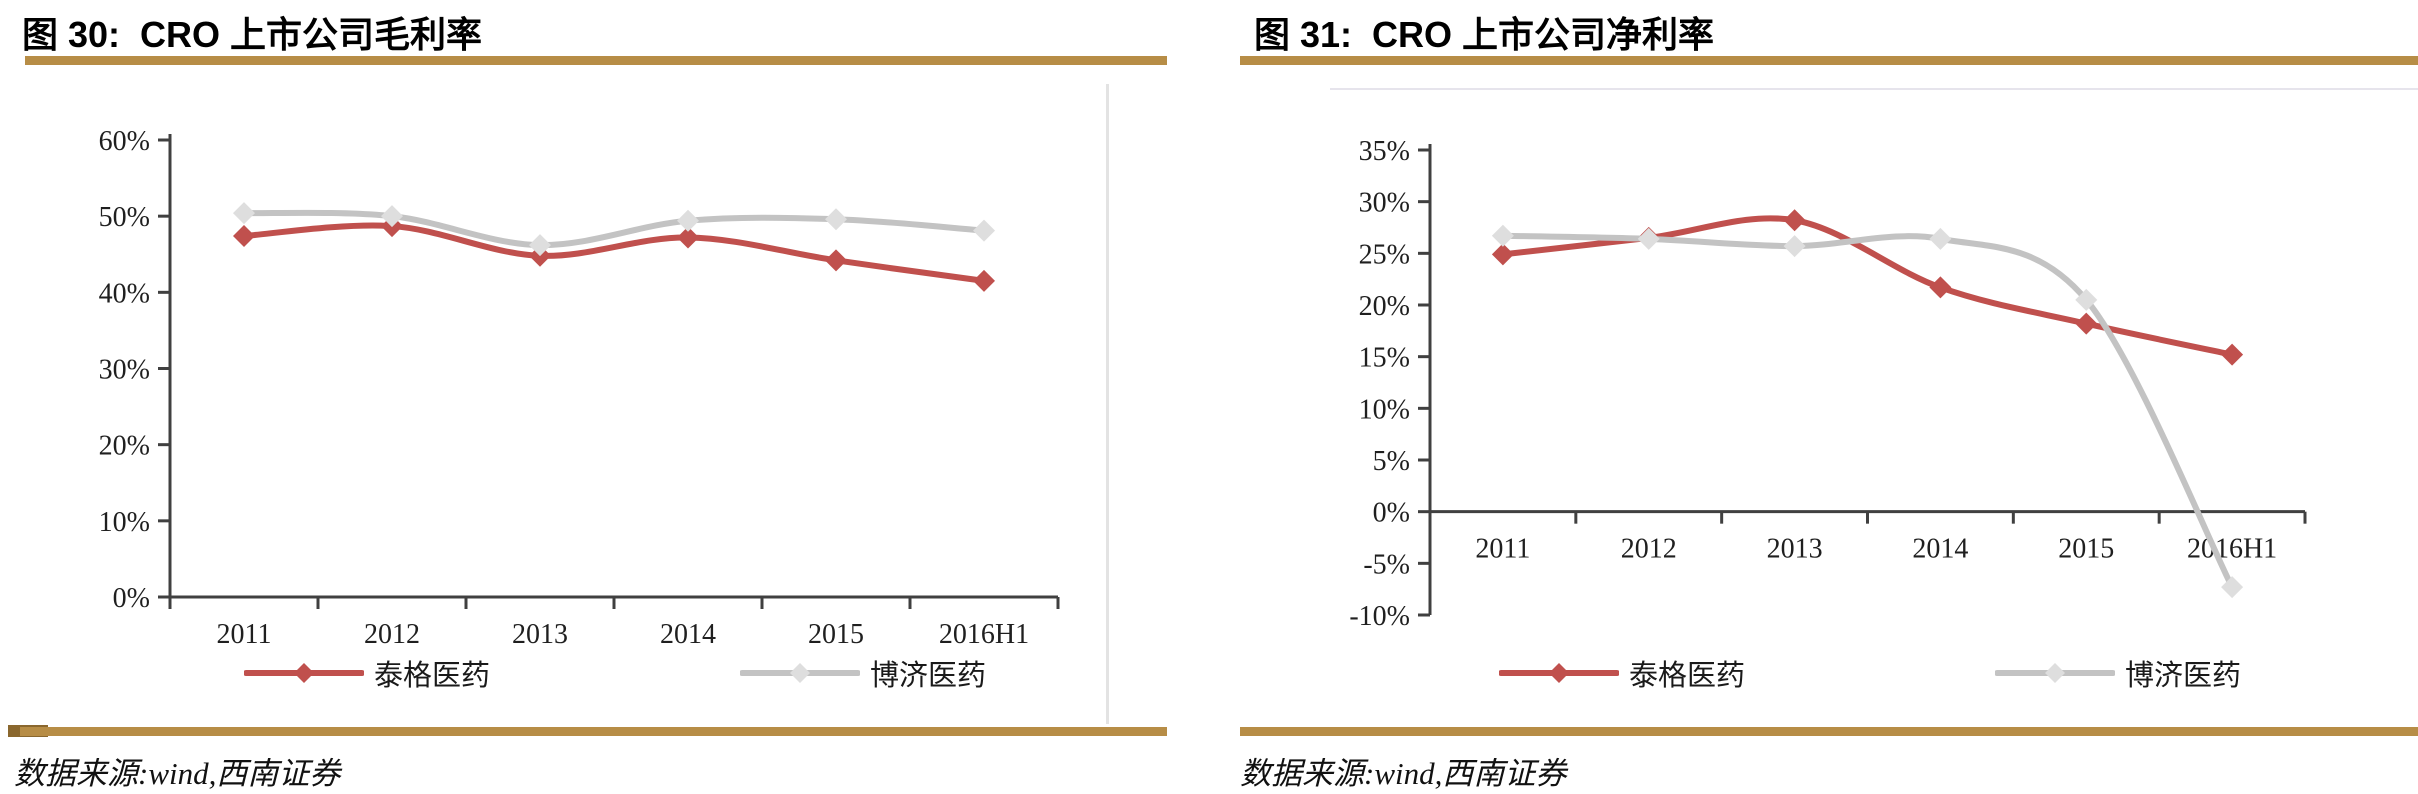 The image size is (2418, 794). What do you see at coordinates (1107, 404) in the screenshot?
I see `panel-divider-line` at bounding box center [1107, 404].